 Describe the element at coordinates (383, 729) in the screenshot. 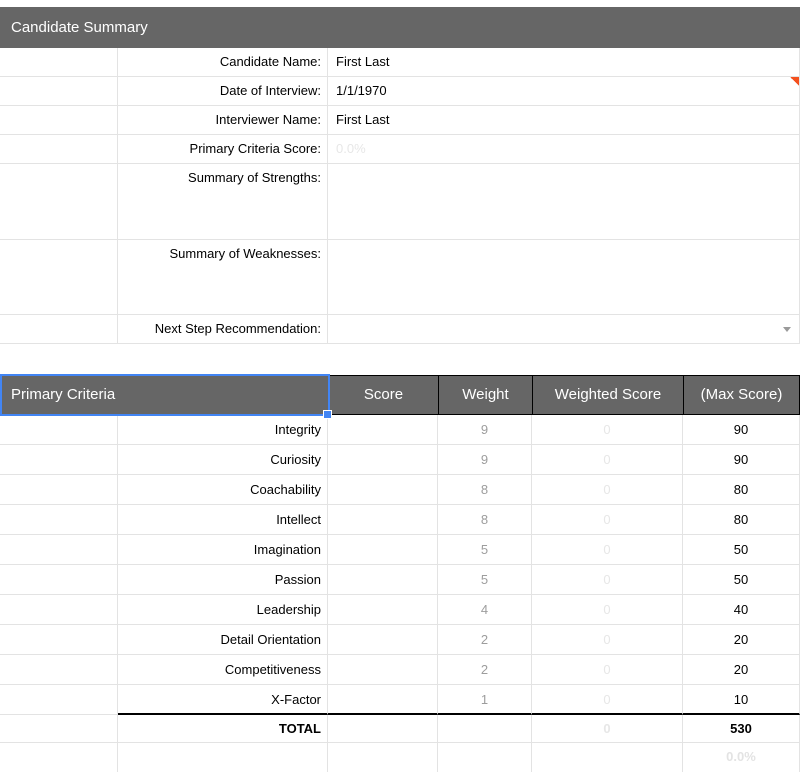

I see `total-score-cell` at that location.